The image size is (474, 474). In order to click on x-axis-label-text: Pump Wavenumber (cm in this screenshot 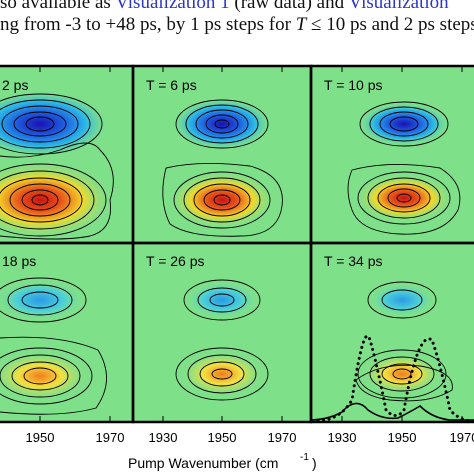, I will do `click(203, 463)`.